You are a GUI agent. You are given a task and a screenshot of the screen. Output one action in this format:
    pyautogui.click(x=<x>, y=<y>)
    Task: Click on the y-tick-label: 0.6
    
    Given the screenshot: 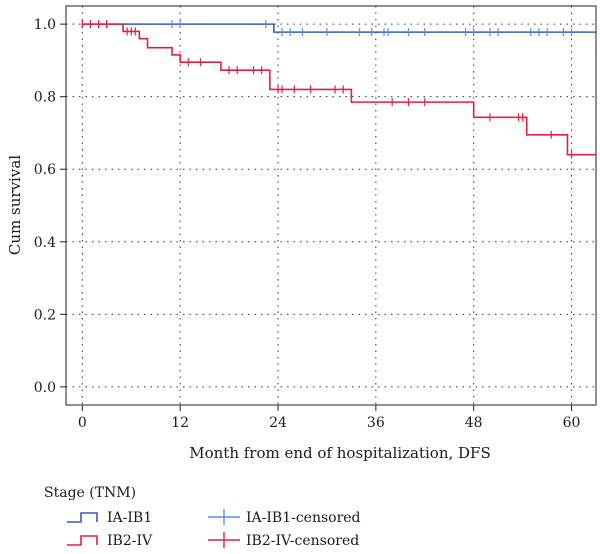 What is the action you would take?
    pyautogui.click(x=45, y=170)
    